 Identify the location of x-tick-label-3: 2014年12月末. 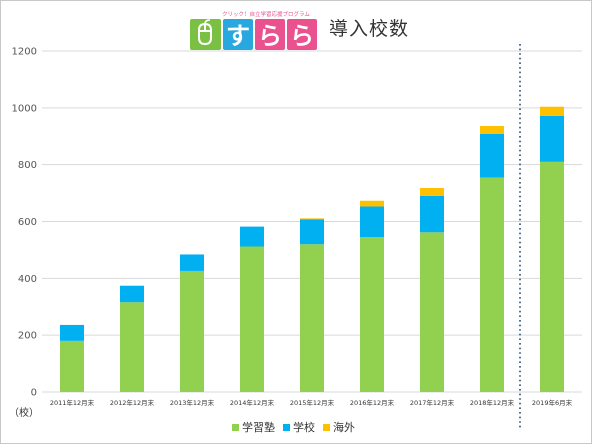
(252, 402).